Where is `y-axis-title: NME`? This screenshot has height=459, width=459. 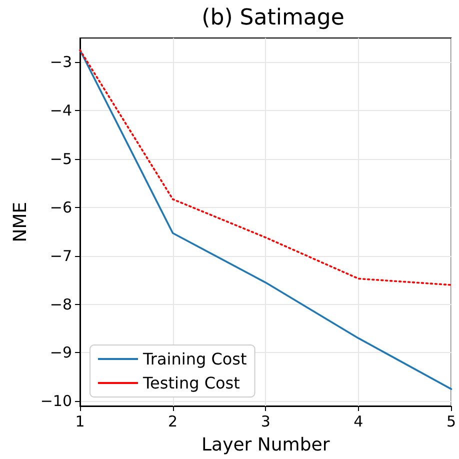 y-axis-title: NME is located at coordinates (20, 222).